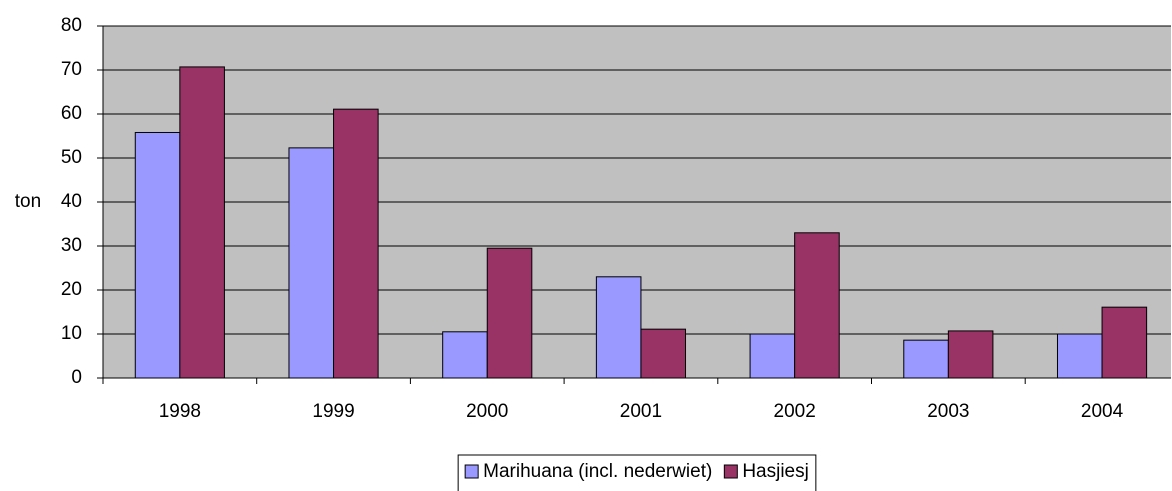 Image resolution: width=1172 pixels, height=491 pixels. What do you see at coordinates (641, 411) in the screenshot?
I see `x-tick-label: 2001` at bounding box center [641, 411].